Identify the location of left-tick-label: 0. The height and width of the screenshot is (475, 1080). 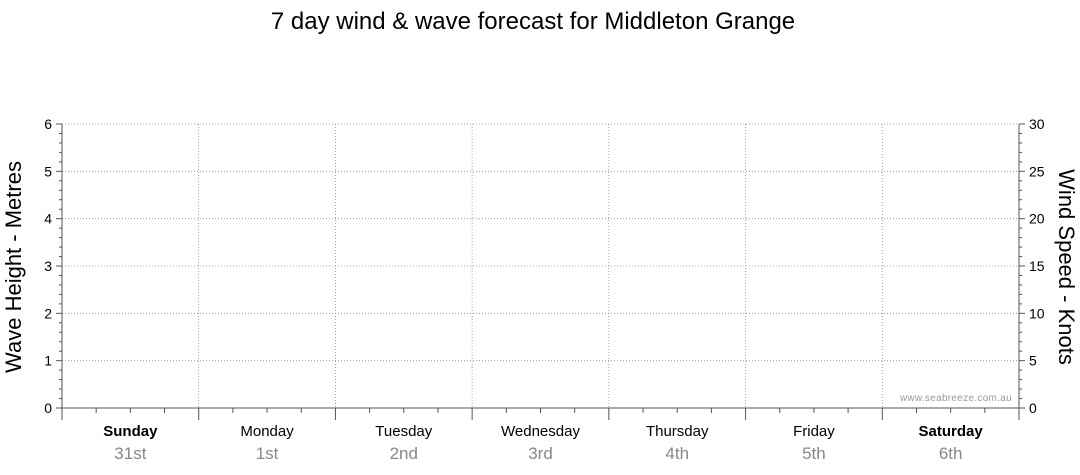
(48, 408).